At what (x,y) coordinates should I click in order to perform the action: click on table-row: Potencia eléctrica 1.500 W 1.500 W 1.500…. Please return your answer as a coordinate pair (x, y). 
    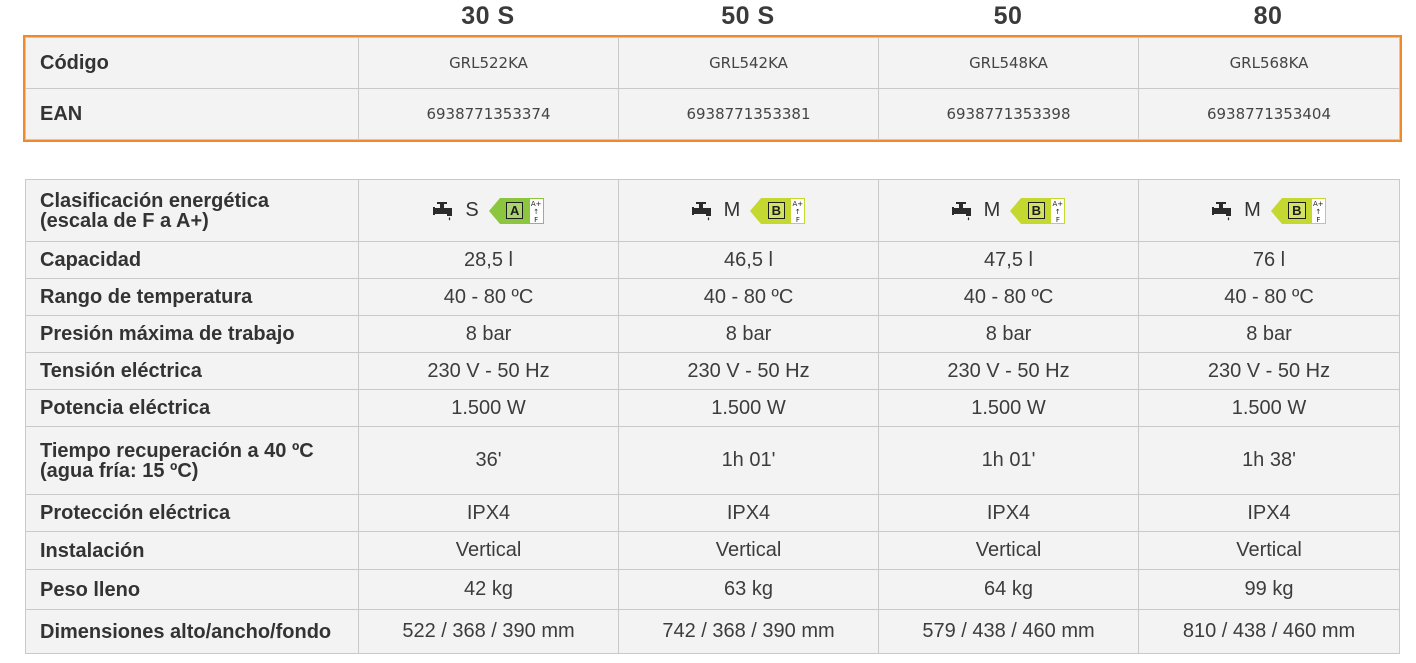
    Looking at the image, I should click on (712, 408).